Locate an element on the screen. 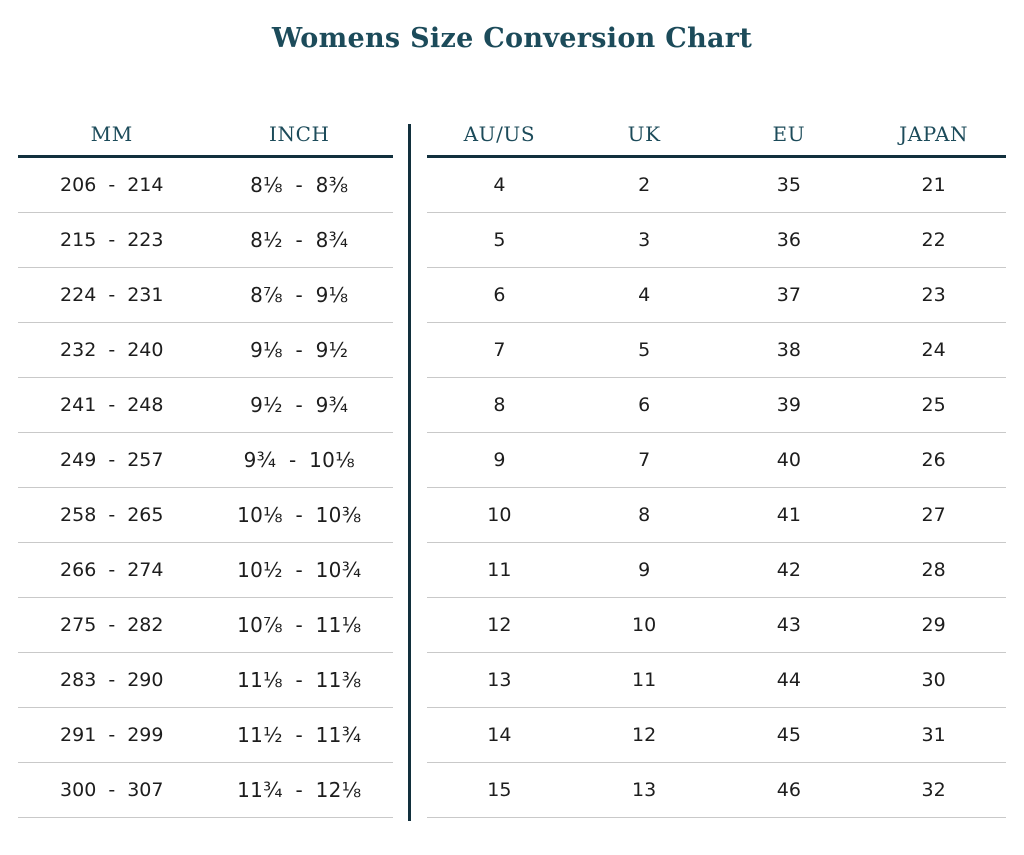 The width and height of the screenshot is (1024, 855). eu-cell: 40 is located at coordinates (788, 459).